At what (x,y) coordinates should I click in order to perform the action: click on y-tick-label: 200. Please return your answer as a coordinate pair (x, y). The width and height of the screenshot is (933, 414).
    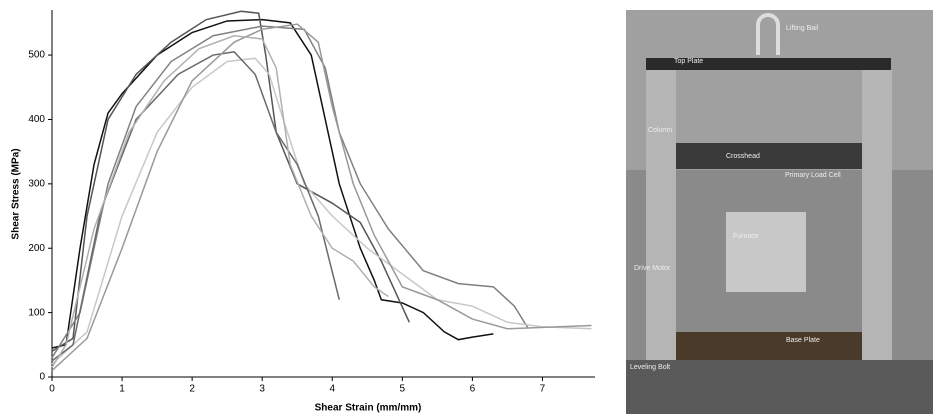
    Looking at the image, I should click on (36, 248).